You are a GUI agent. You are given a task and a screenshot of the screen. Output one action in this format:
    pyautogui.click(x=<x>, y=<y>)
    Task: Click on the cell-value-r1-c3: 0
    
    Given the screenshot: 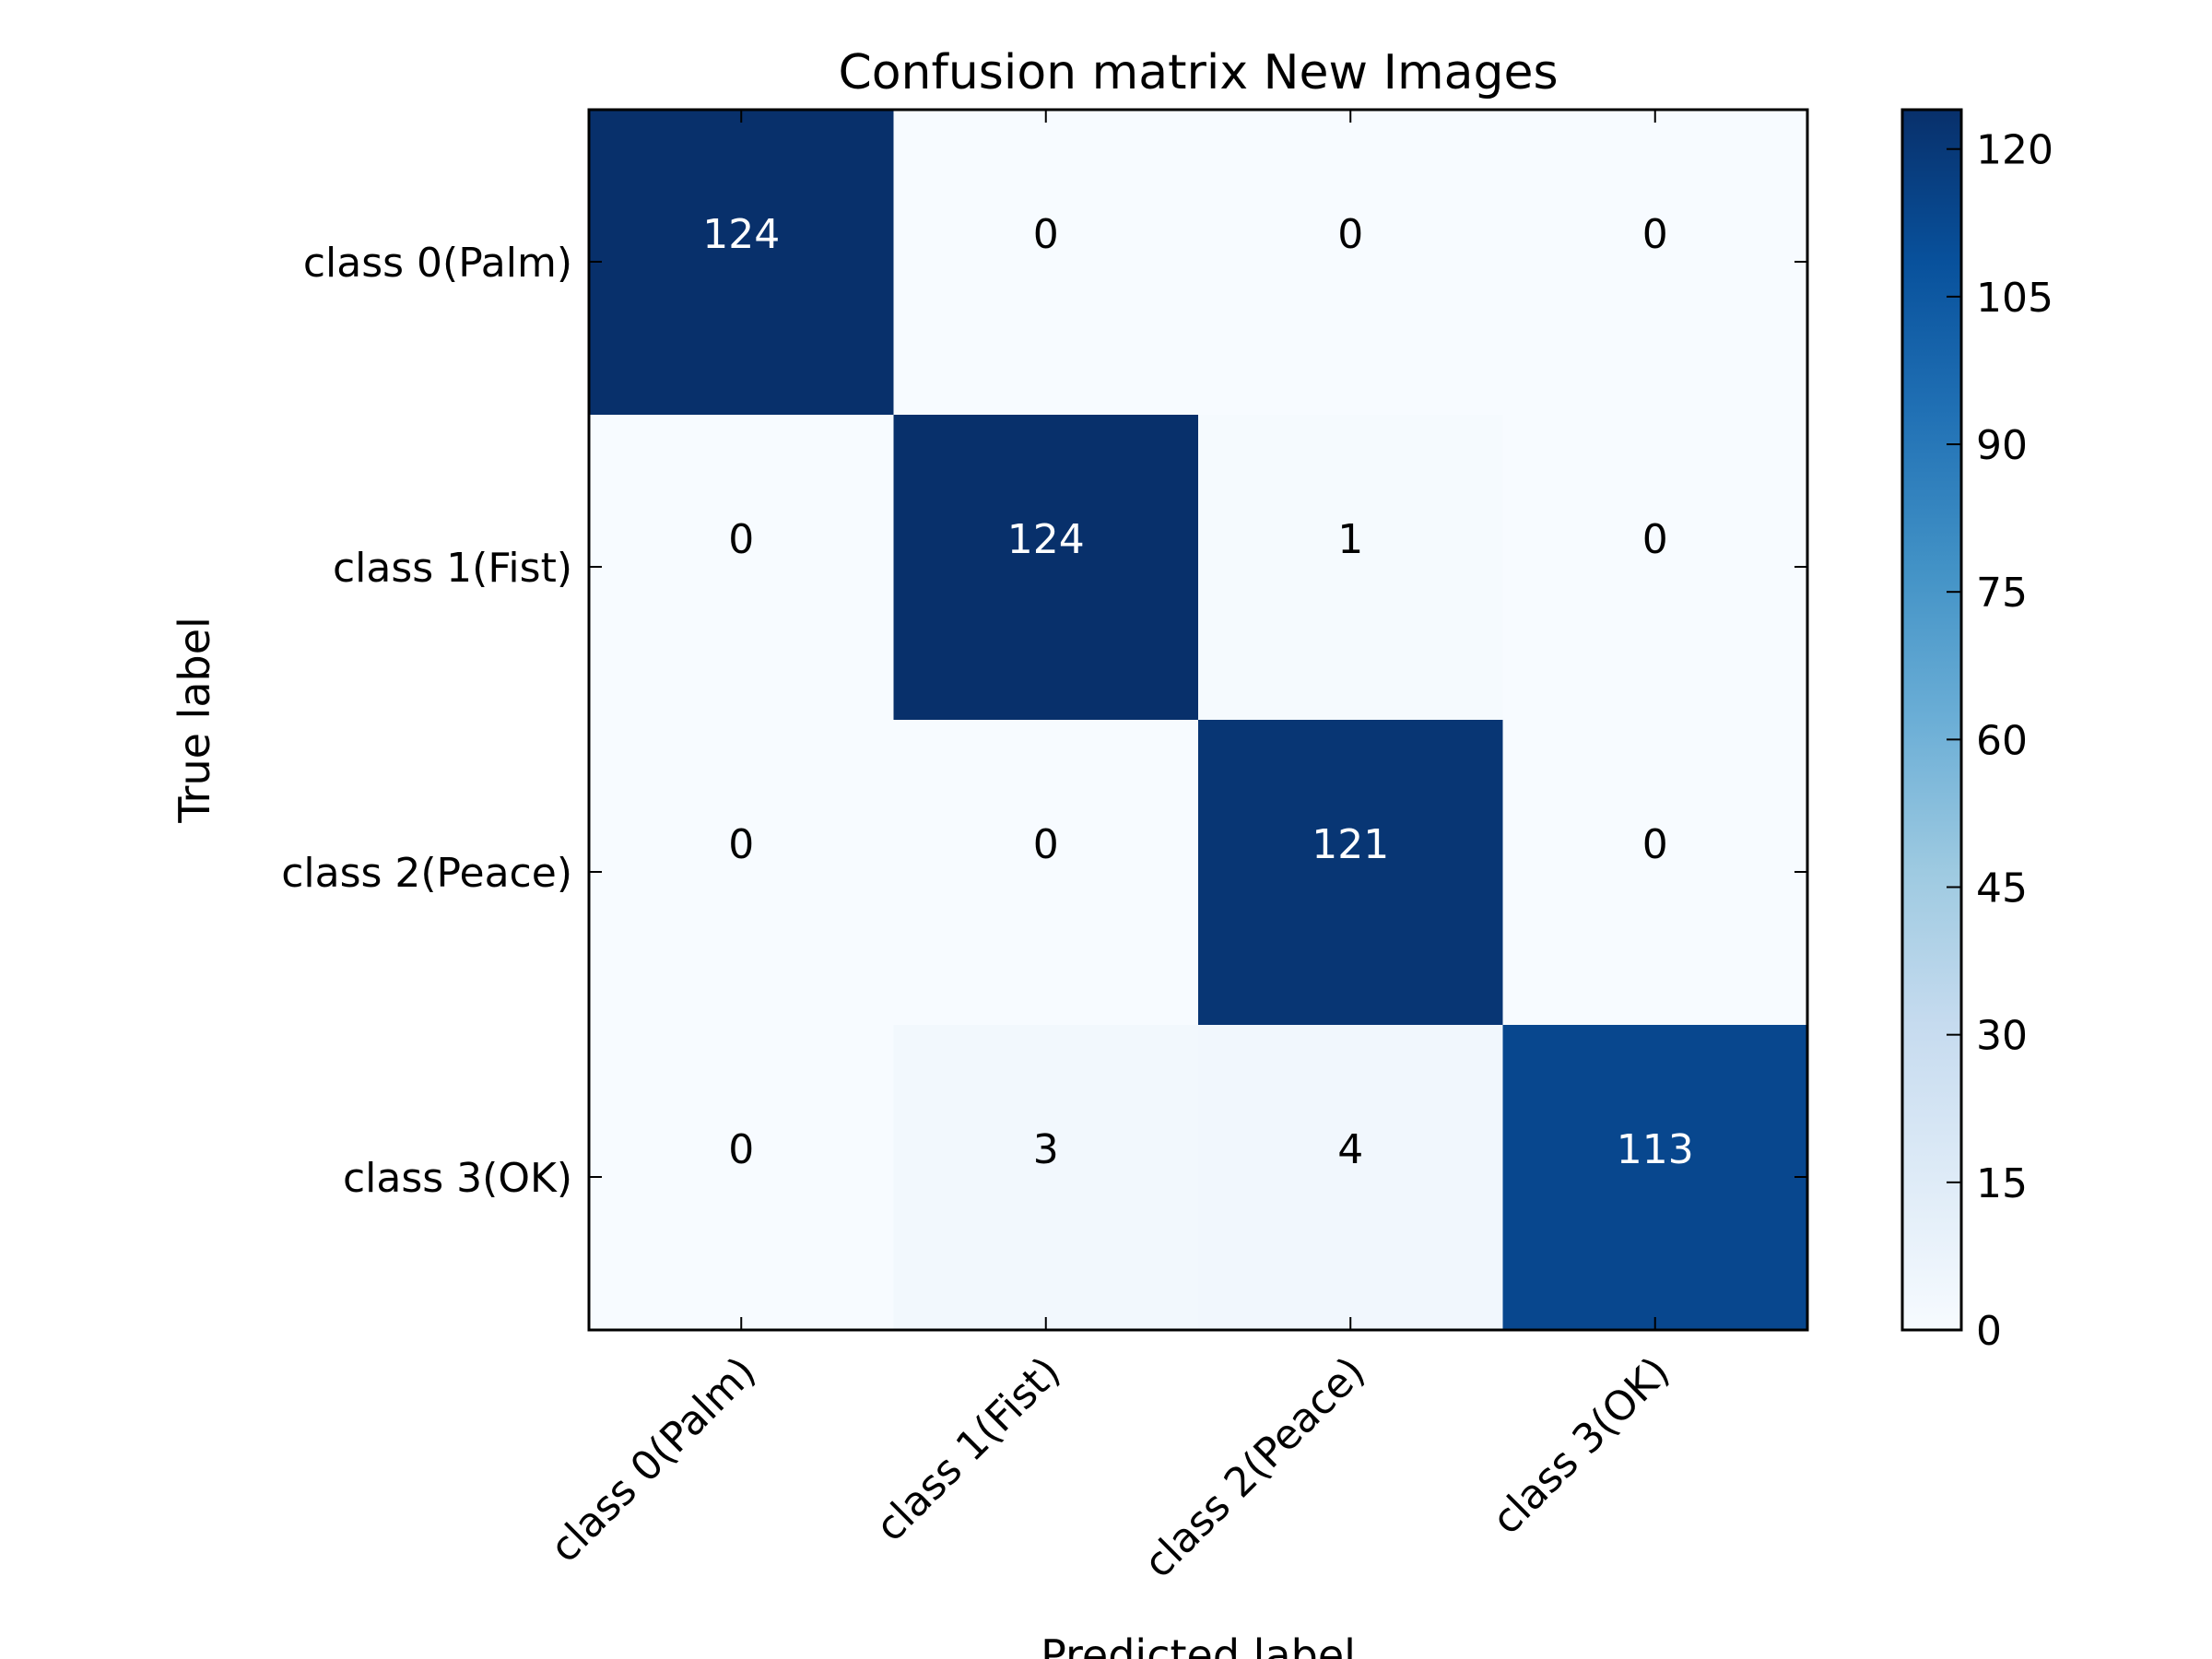 What is the action you would take?
    pyautogui.click(x=1655, y=539)
    